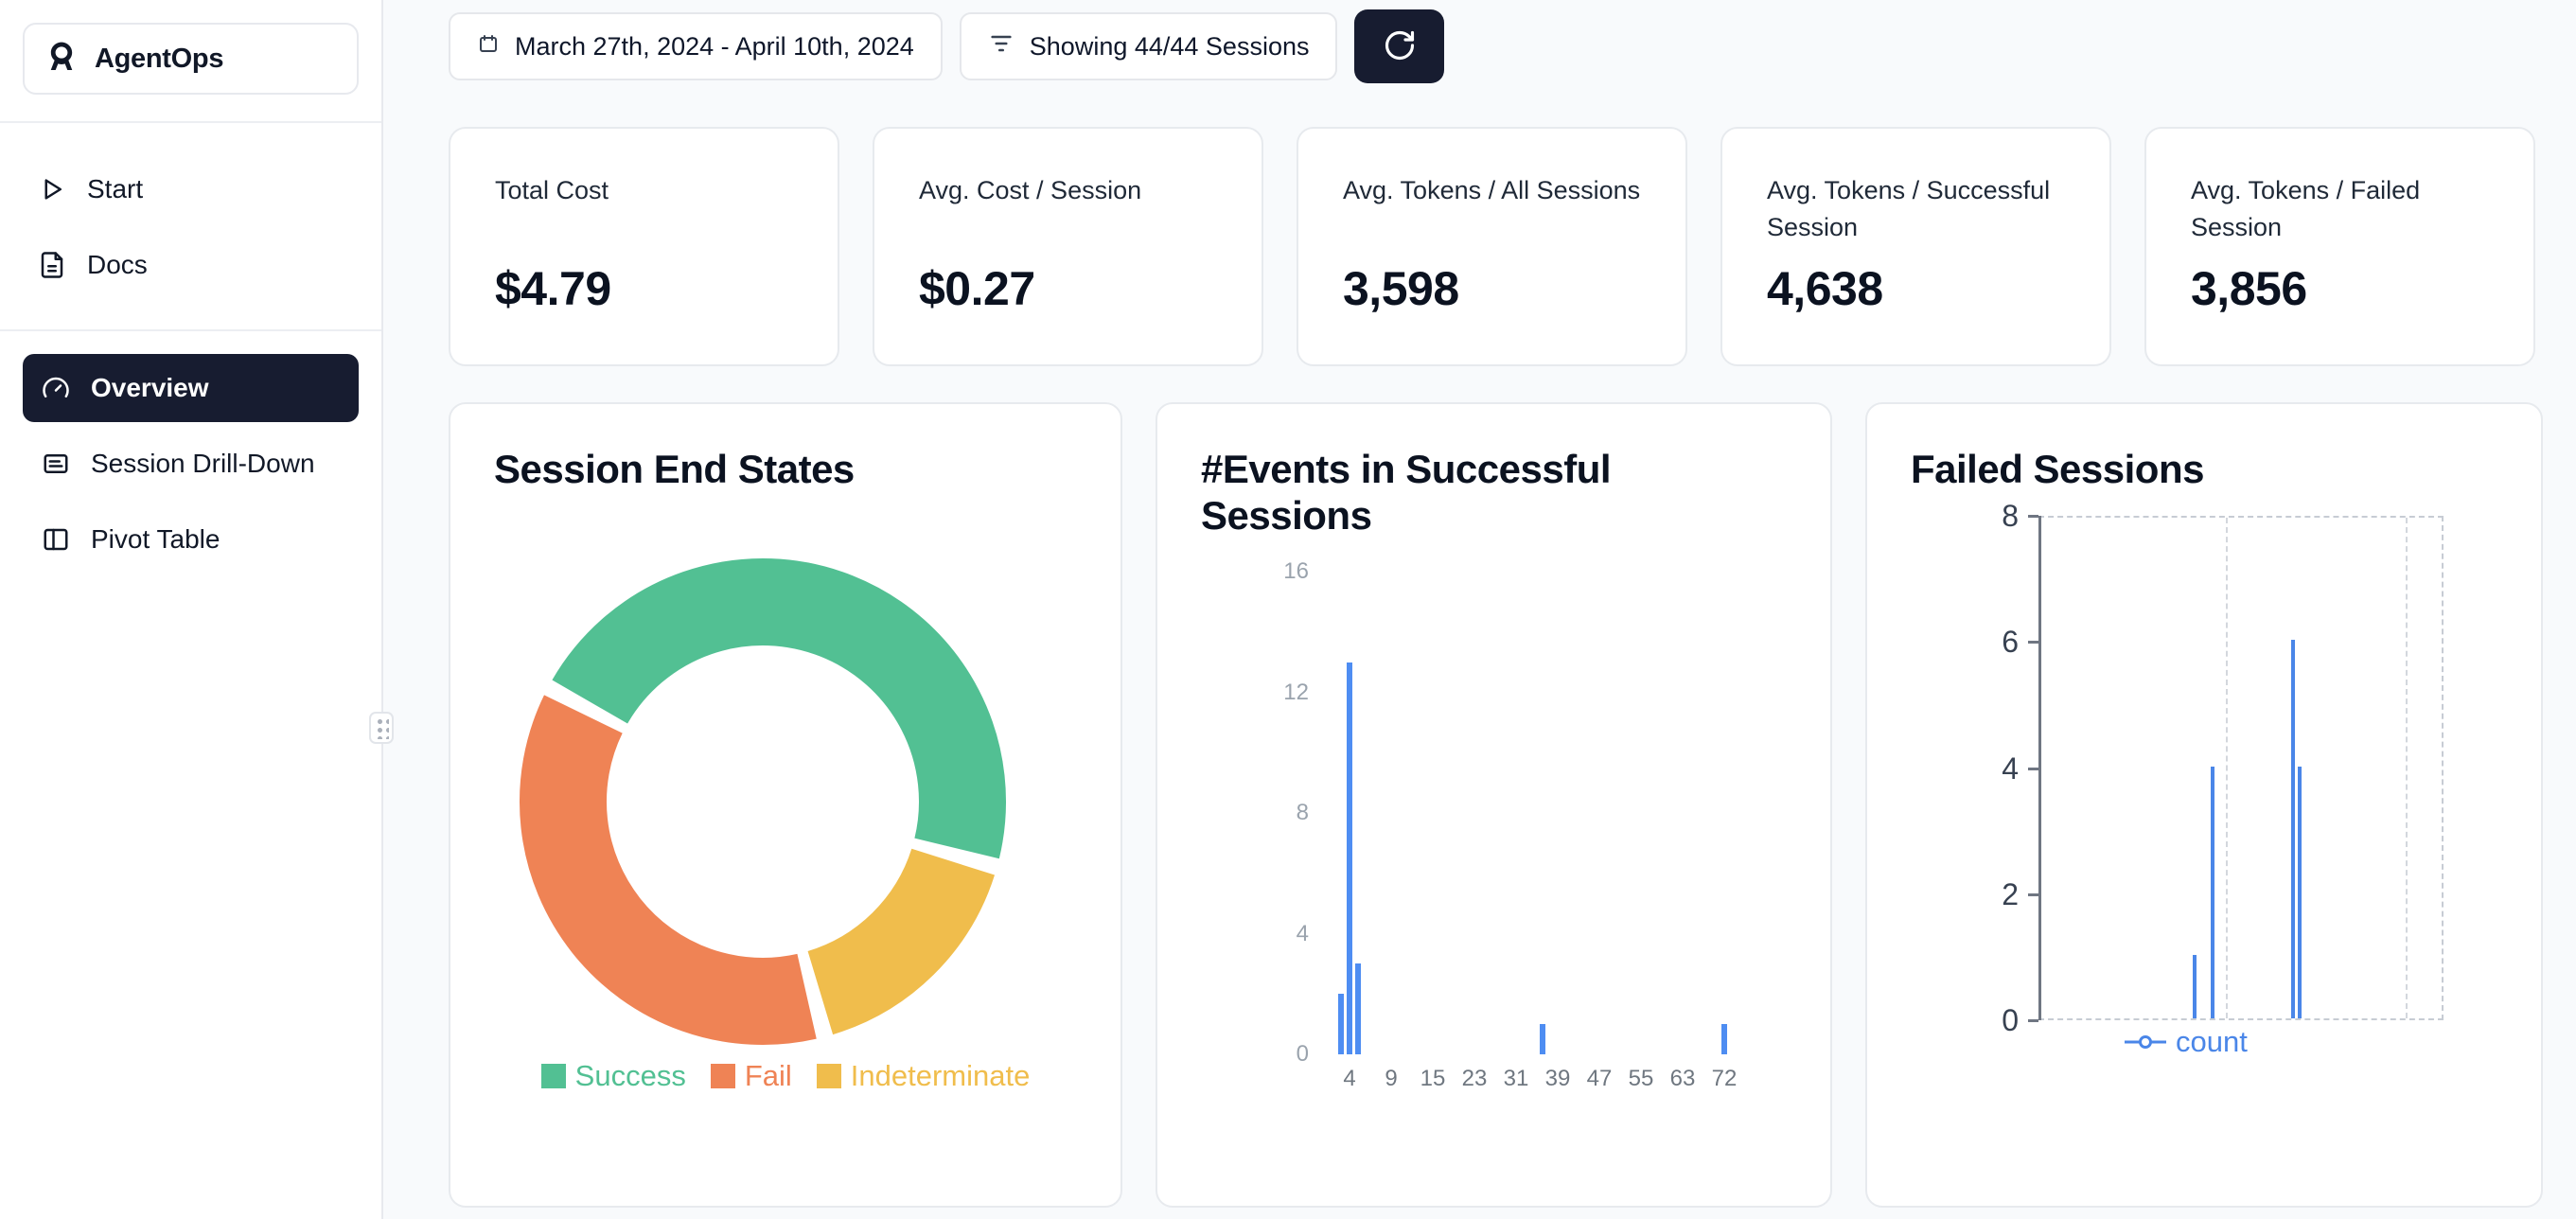 The height and width of the screenshot is (1219, 2576). What do you see at coordinates (190, 265) in the screenshot?
I see `sidebar-item-docs: Docs` at bounding box center [190, 265].